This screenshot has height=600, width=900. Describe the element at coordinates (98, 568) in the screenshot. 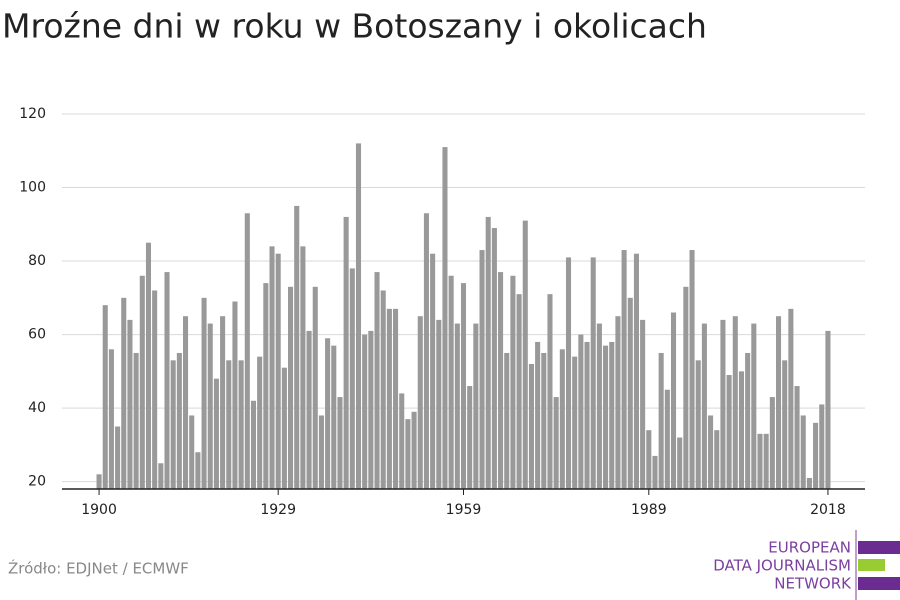

I see `source-note: Źródło: EDJNet / ECMWF` at that location.